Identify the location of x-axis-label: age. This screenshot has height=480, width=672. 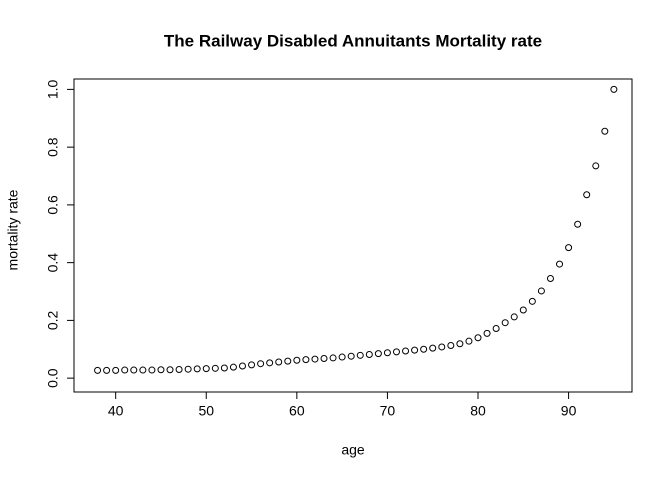
(353, 450).